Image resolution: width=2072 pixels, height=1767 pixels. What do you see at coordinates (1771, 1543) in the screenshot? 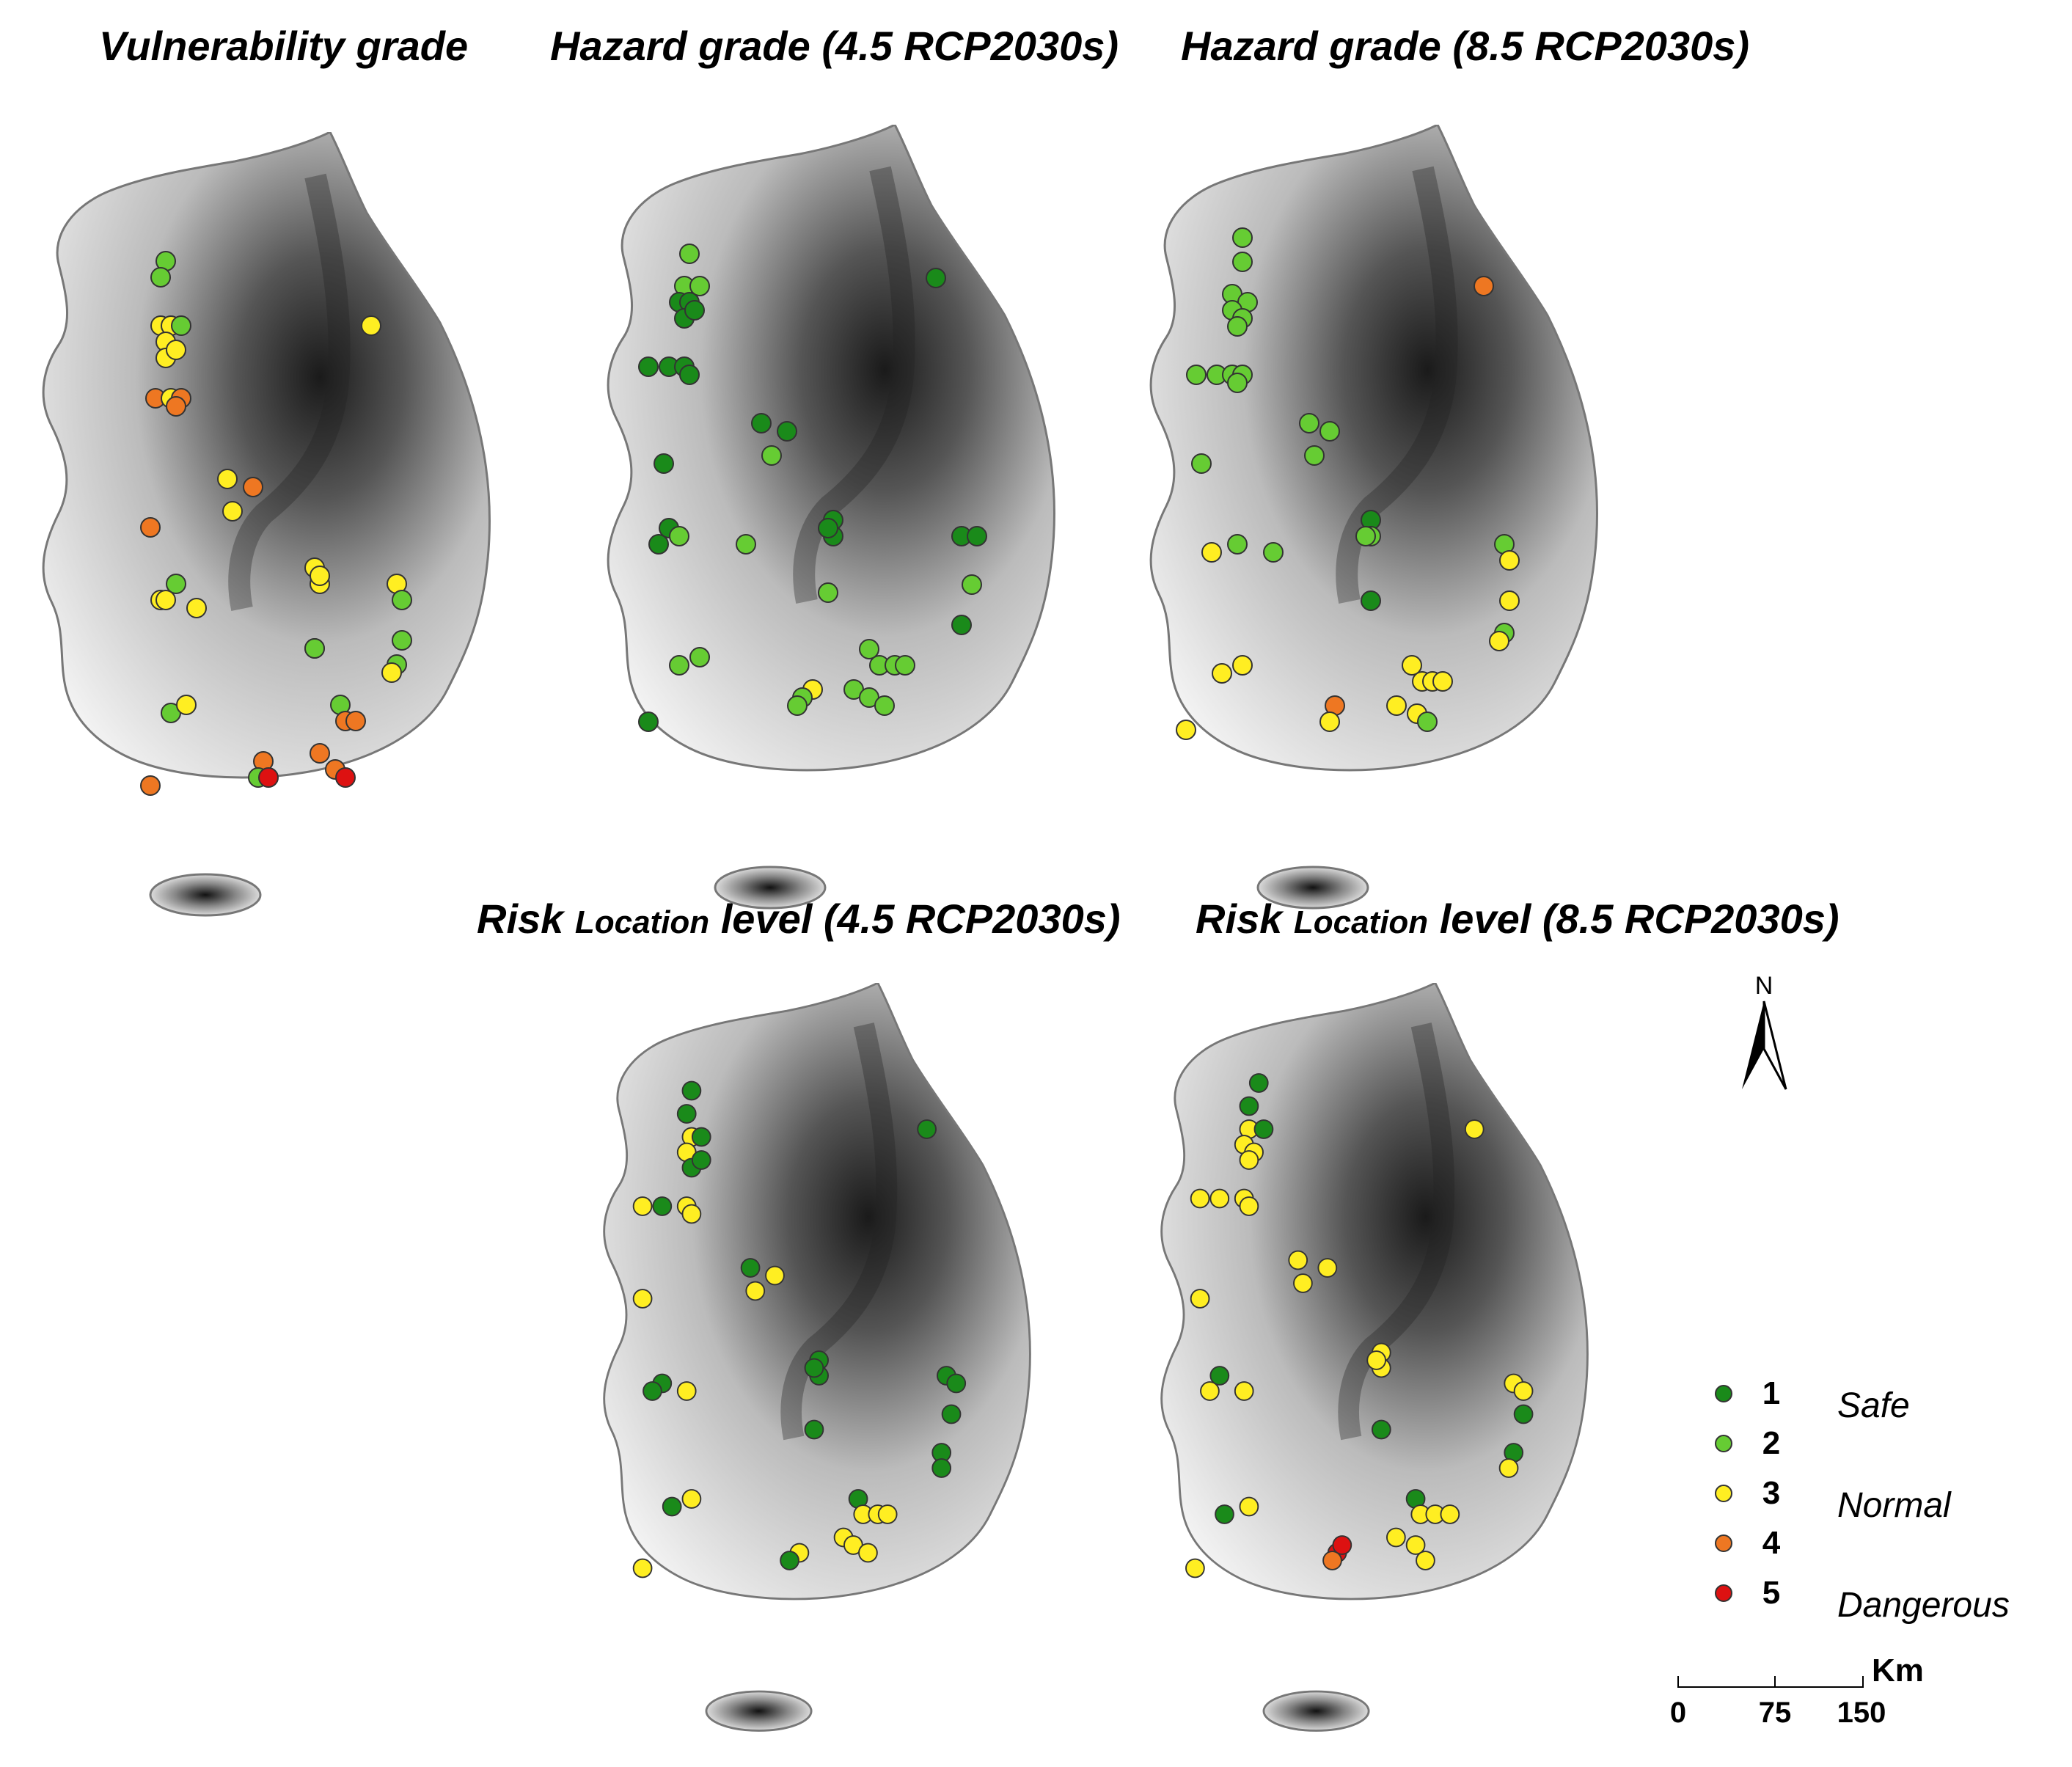
I see `legend-grade-4: 4` at bounding box center [1771, 1543].